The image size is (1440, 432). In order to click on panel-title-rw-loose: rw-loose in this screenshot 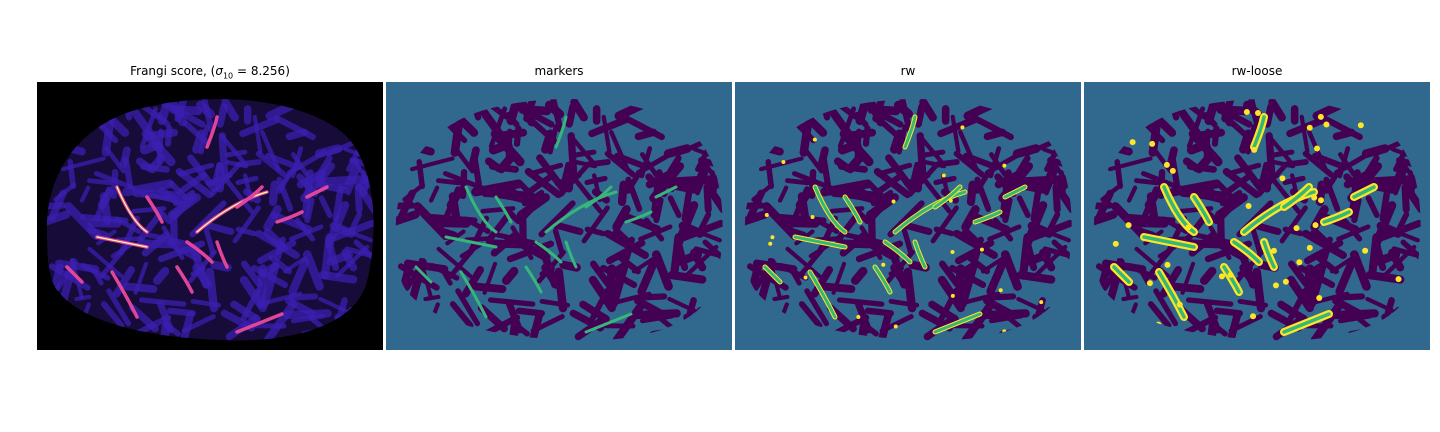, I will do `click(1257, 71)`.